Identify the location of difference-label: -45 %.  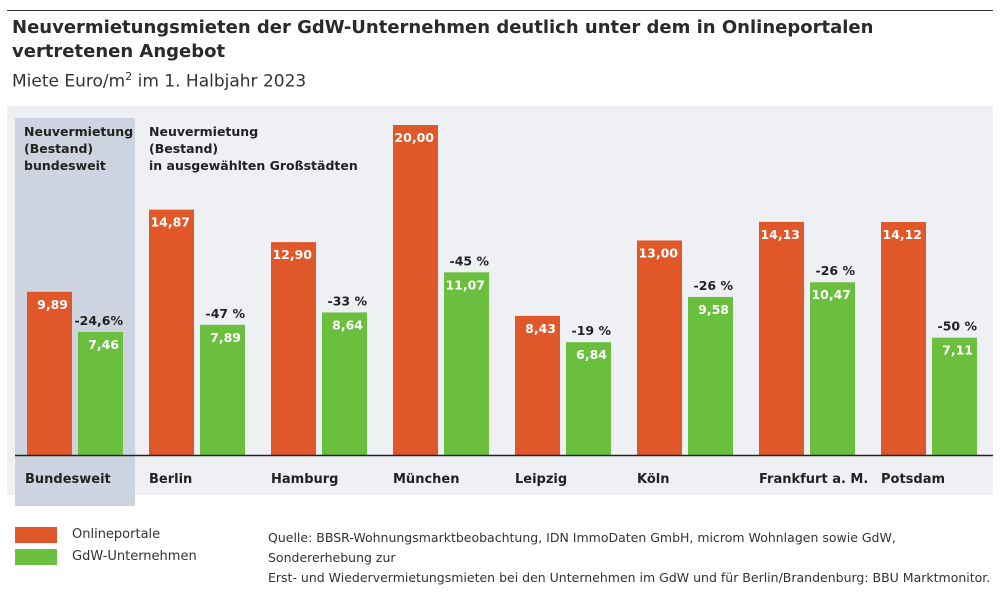
(470, 260).